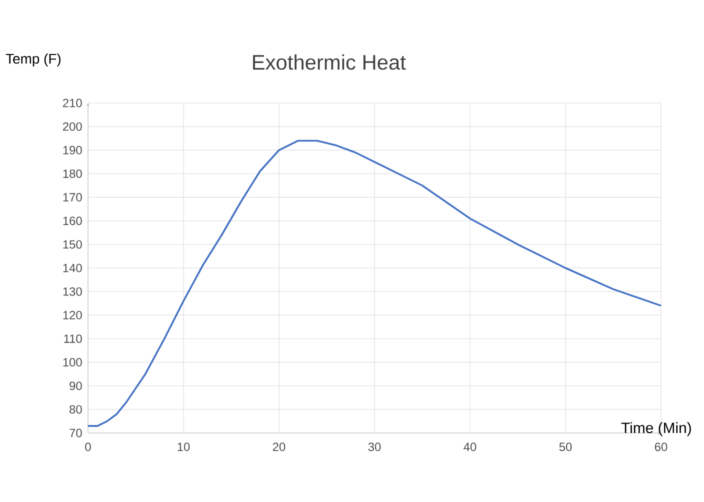 Image resolution: width=704 pixels, height=502 pixels. I want to click on y-tick-label: 70, so click(76, 433).